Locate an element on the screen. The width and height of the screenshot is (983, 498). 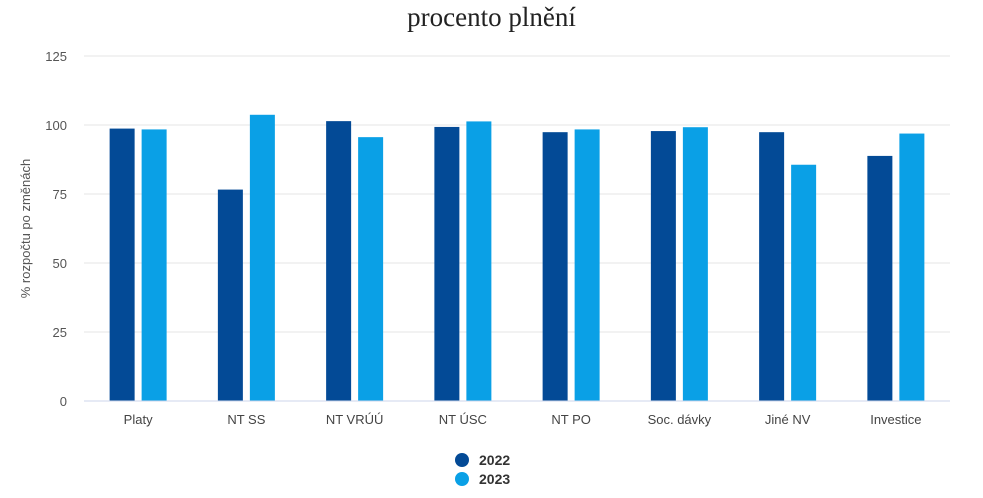
y-tick-label: 100 is located at coordinates (56, 125).